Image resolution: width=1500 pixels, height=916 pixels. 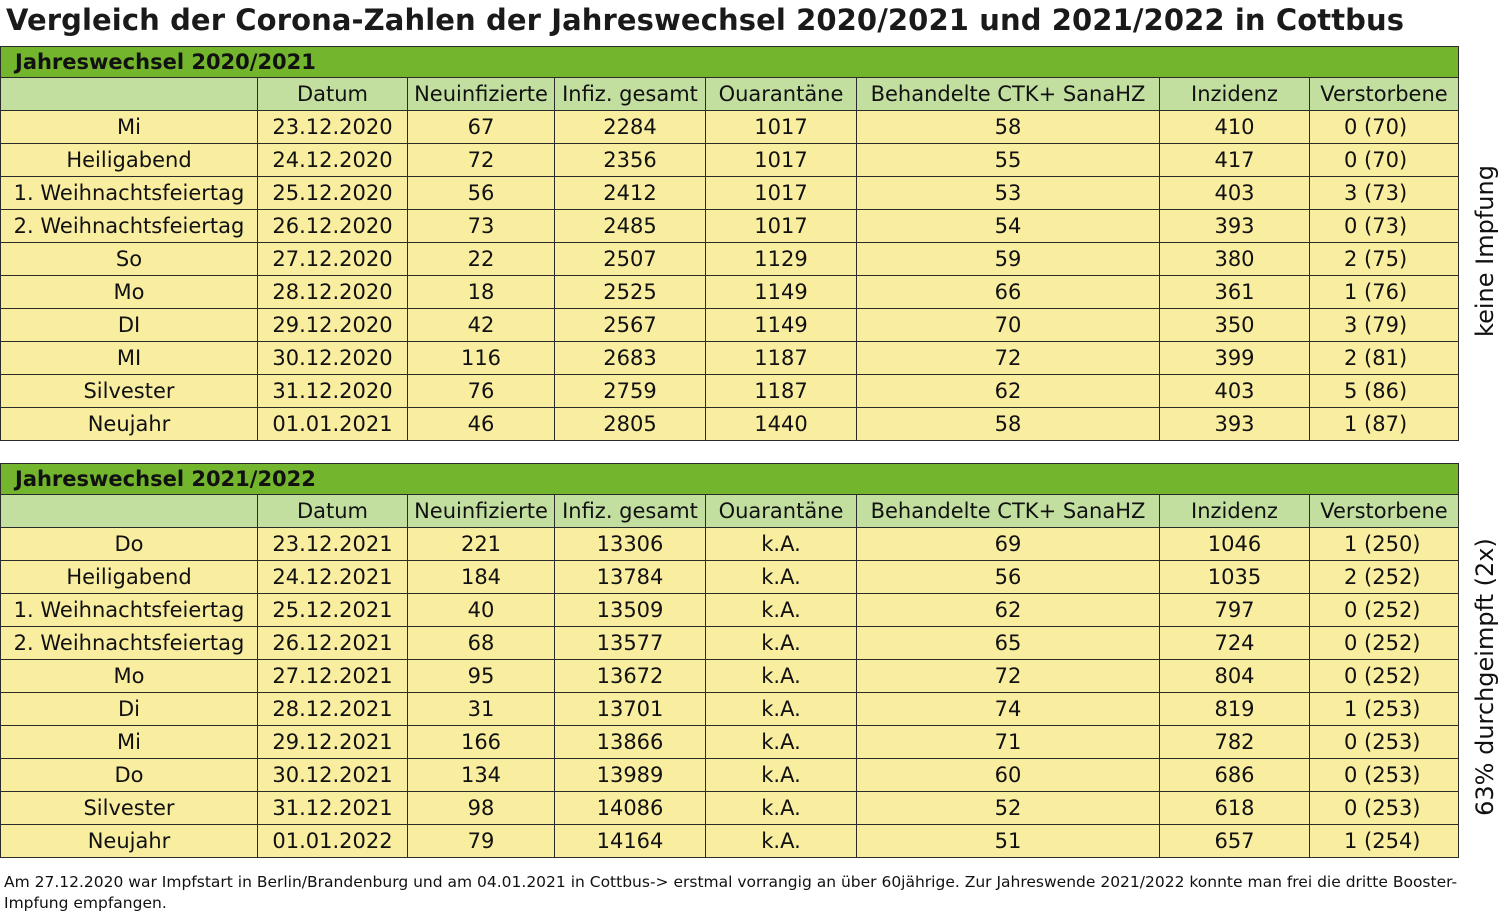 I want to click on cell-day: Heiligabend, so click(x=129, y=577).